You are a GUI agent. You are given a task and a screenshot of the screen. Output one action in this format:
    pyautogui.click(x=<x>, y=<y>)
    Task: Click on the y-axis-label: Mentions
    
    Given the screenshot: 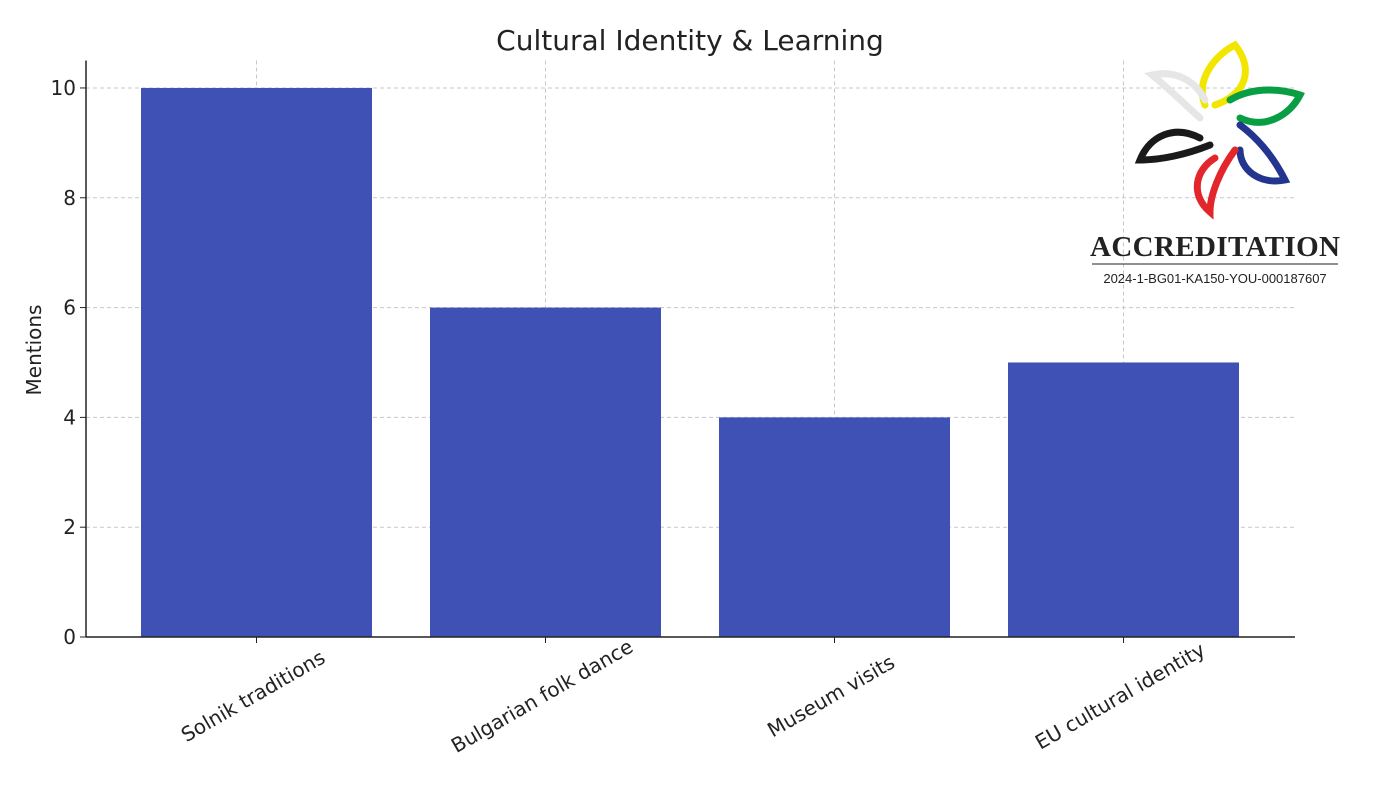 What is the action you would take?
    pyautogui.click(x=34, y=350)
    